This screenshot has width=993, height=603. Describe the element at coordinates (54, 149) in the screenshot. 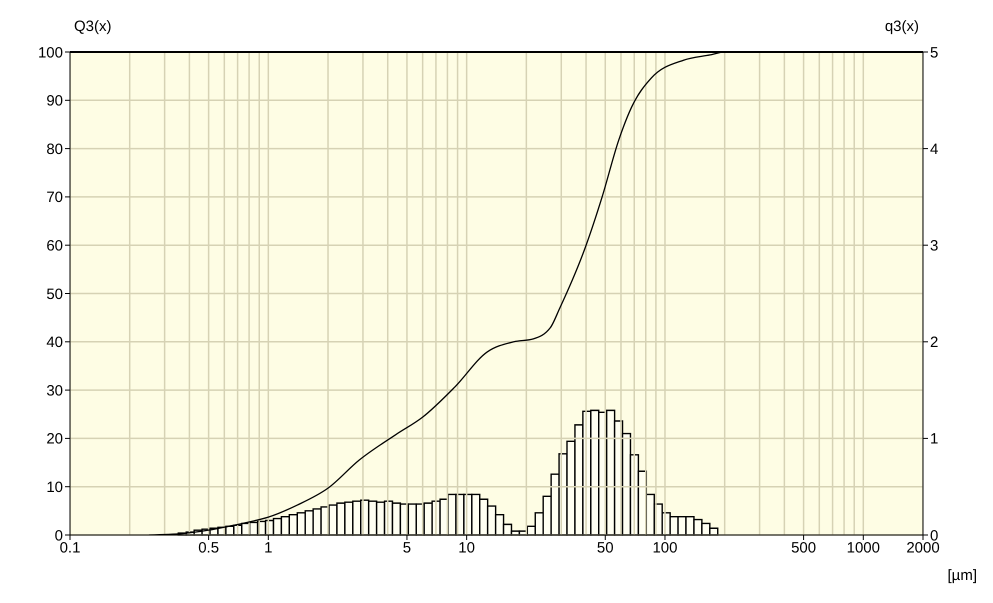

I see `y-tick-label: 80` at that location.